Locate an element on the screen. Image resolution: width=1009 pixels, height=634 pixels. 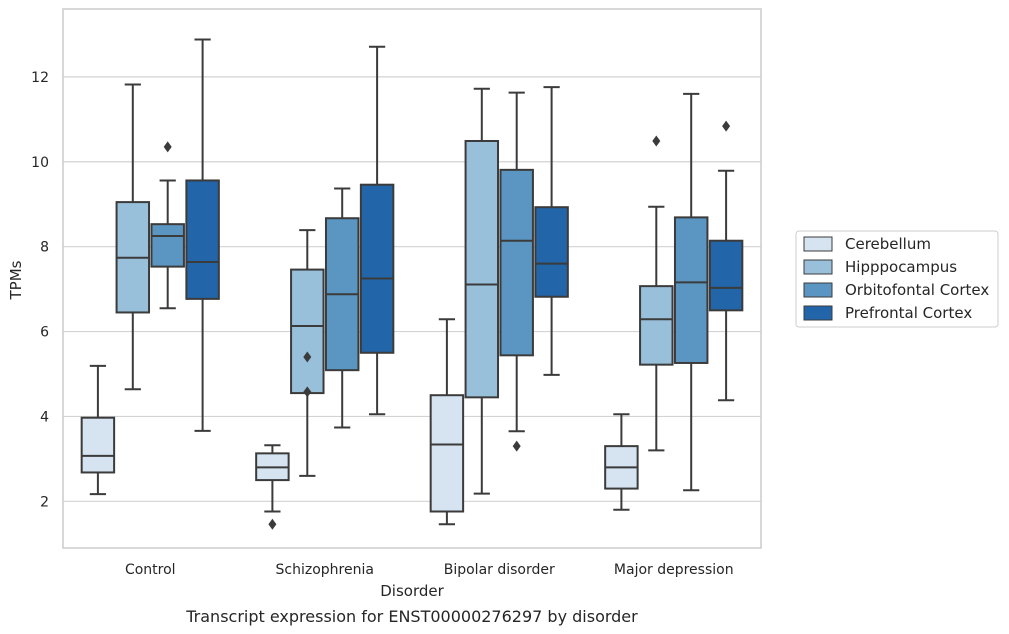
x-tick-label: Schizophrenia is located at coordinates (325, 570).